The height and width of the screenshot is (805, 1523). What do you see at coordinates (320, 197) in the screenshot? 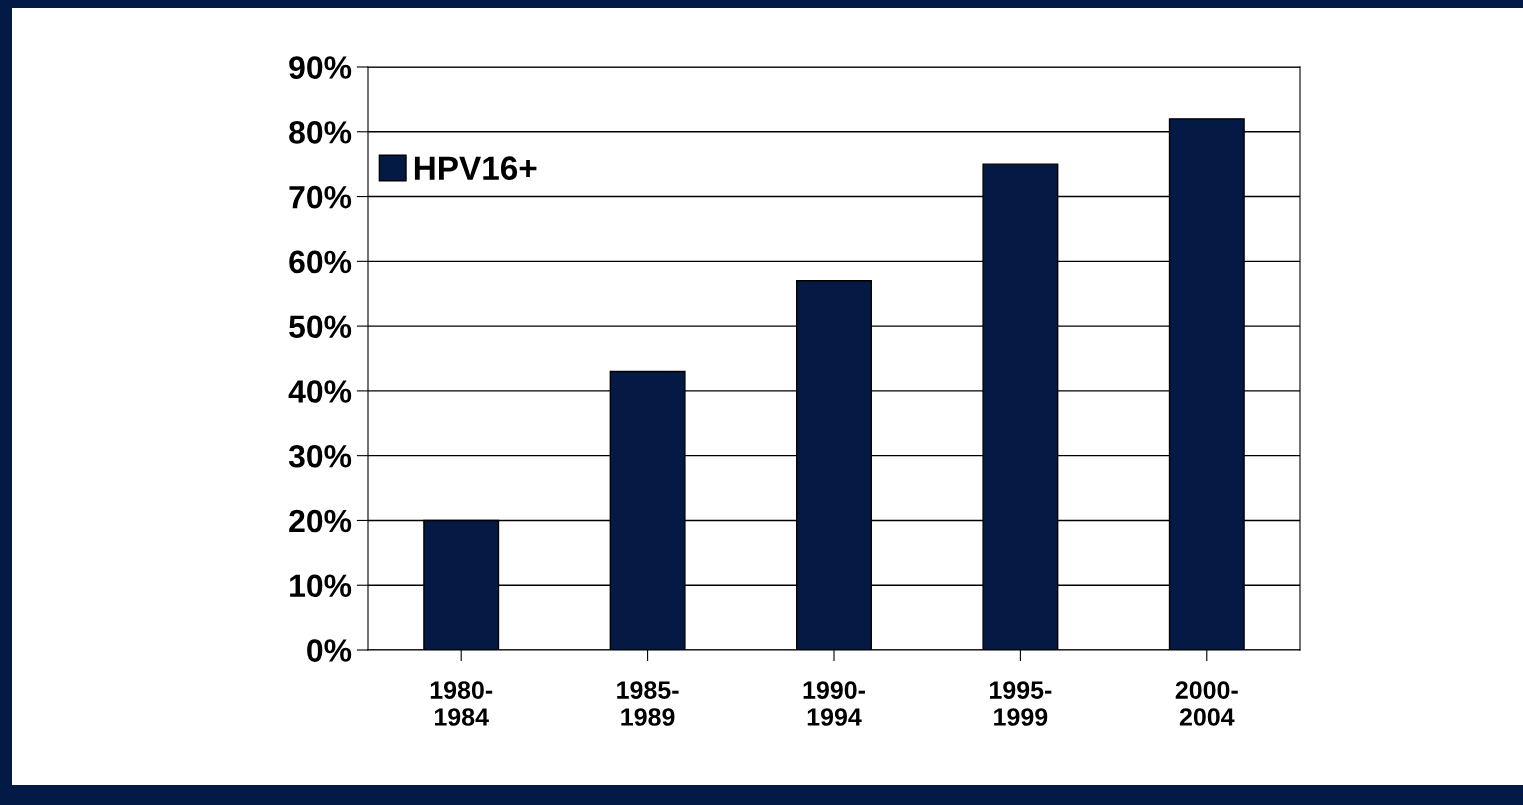
I see `y-tick-label: 70%` at bounding box center [320, 197].